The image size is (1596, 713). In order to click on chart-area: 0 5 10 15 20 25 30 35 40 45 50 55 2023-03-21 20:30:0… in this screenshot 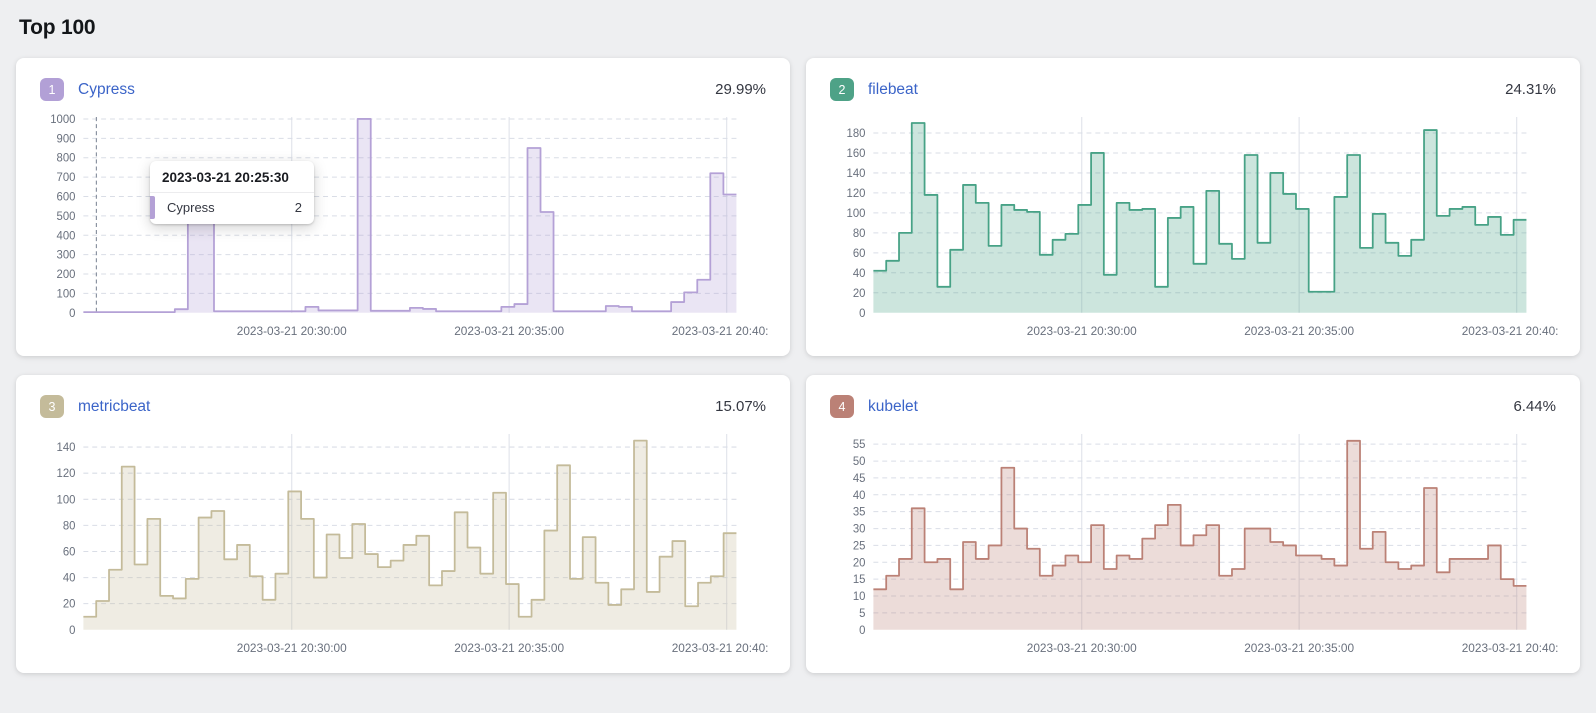, I will do `click(1193, 544)`.